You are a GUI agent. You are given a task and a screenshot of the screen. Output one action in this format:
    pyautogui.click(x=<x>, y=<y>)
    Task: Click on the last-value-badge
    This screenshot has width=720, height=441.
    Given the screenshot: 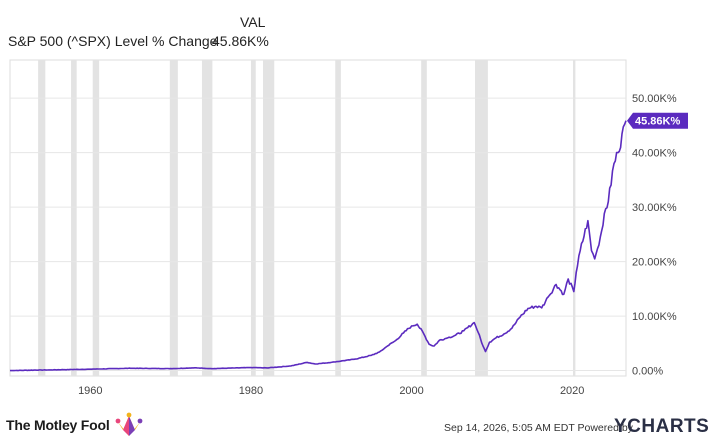 What is the action you would take?
    pyautogui.click(x=657, y=120)
    